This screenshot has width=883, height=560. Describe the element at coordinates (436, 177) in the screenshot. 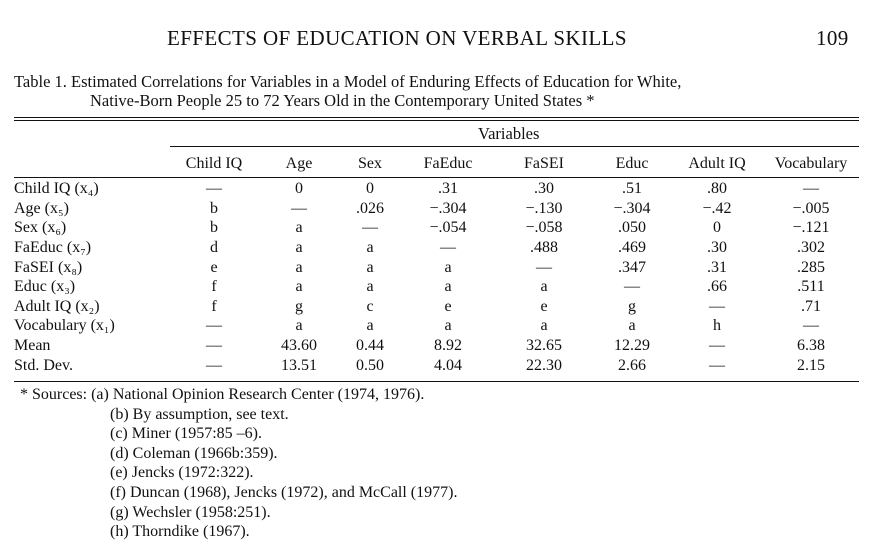

I see `header-bottom-rule` at that location.